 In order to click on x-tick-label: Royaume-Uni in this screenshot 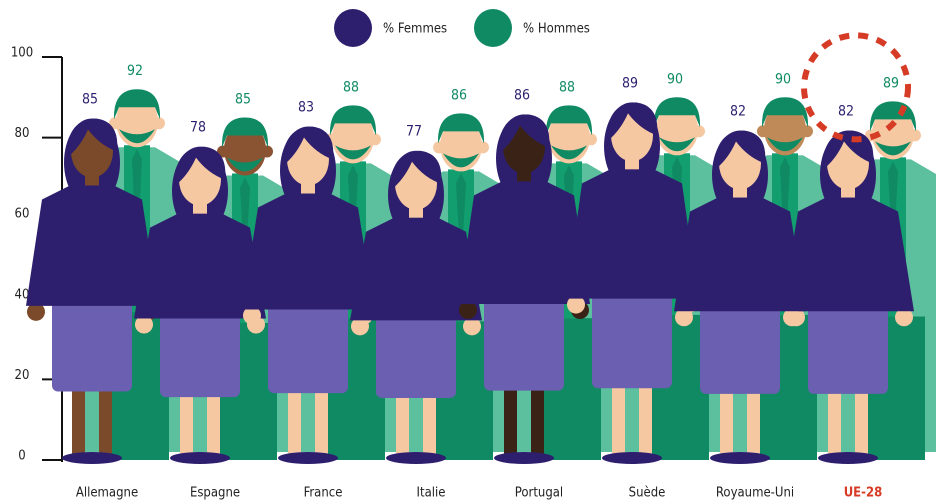, I will do `click(755, 493)`.